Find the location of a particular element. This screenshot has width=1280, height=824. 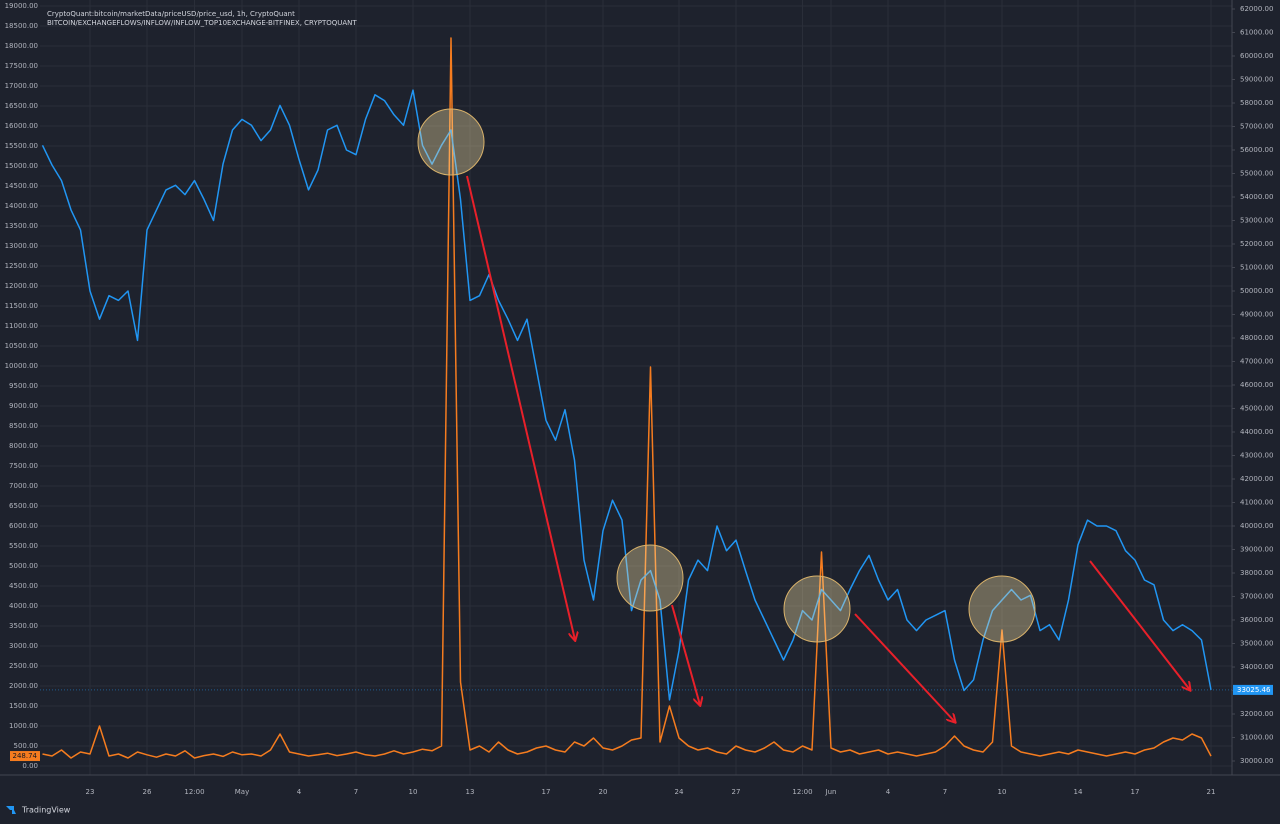

y-tick-label: 12000.00 is located at coordinates (21, 286).